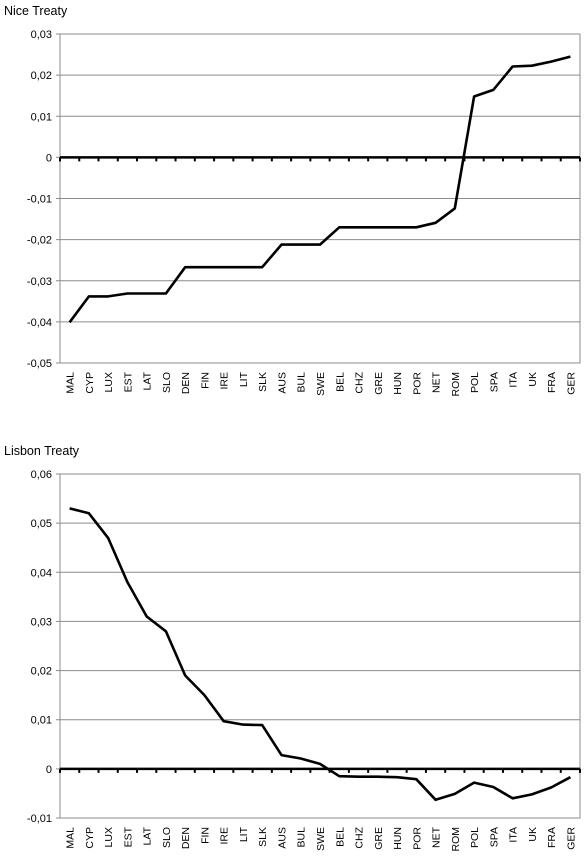  I want to click on y-tick-label: -0,02, so click(39, 241).